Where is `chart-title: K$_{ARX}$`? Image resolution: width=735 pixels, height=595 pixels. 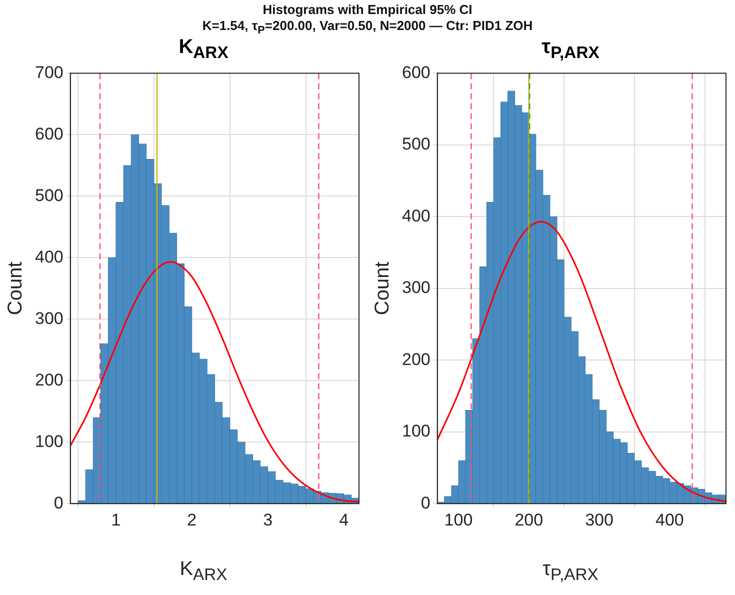
chart-title: K$_{ARX}$ is located at coordinates (204, 49).